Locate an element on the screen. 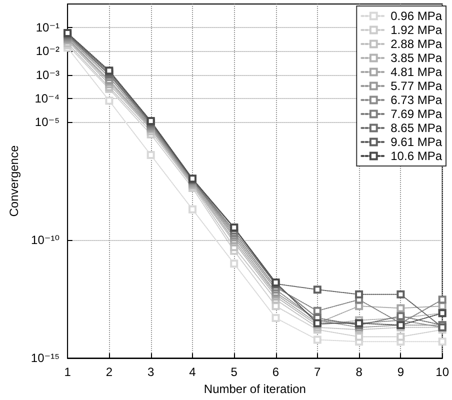 Image resolution: width=452 pixels, height=400 pixels. legend-label: 3.85 MPa is located at coordinates (416, 58).